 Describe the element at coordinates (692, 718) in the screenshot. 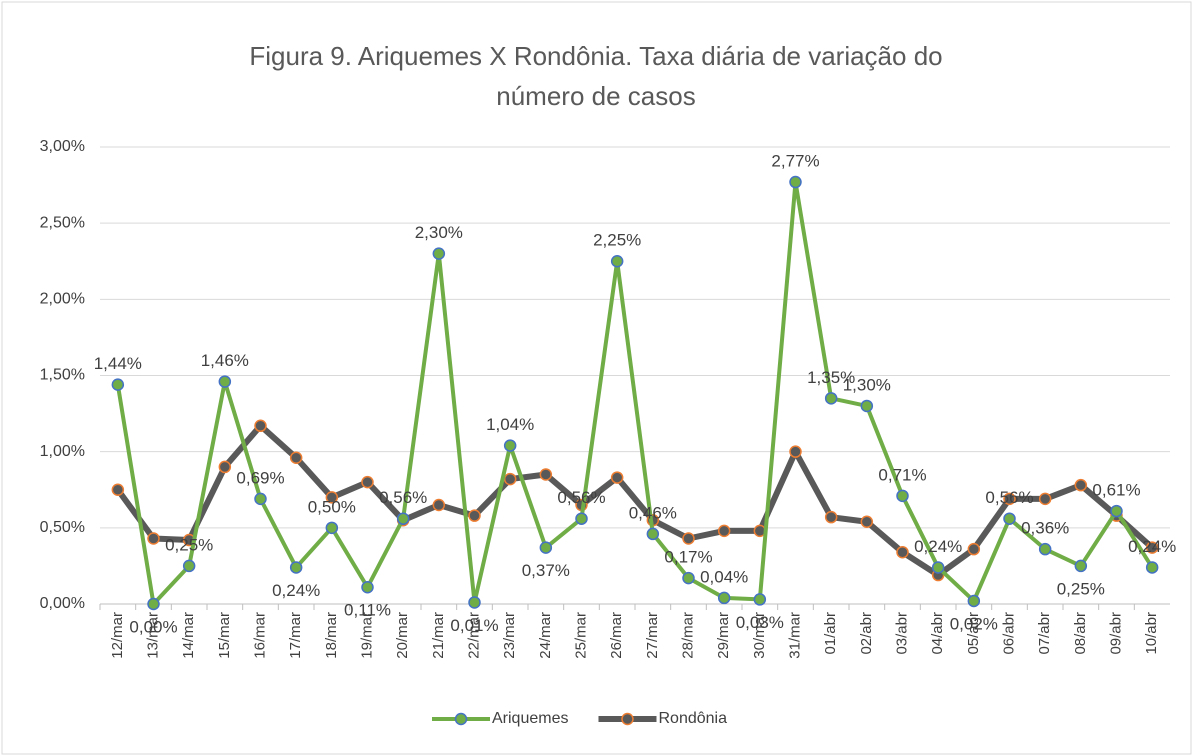

I see `legend-label: Rondônia` at that location.